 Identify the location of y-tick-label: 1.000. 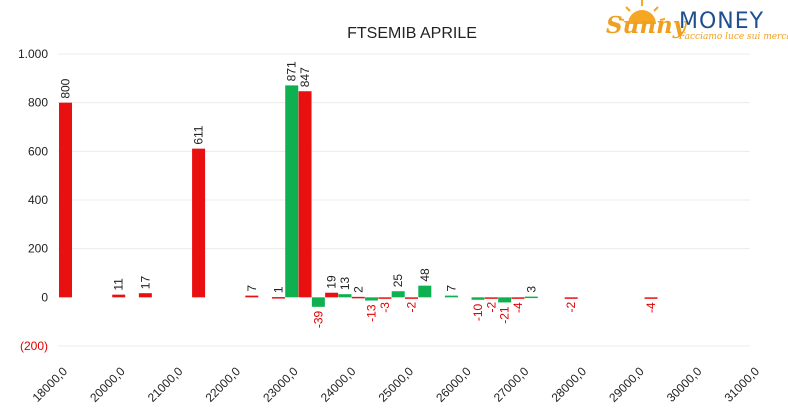
(33, 54).